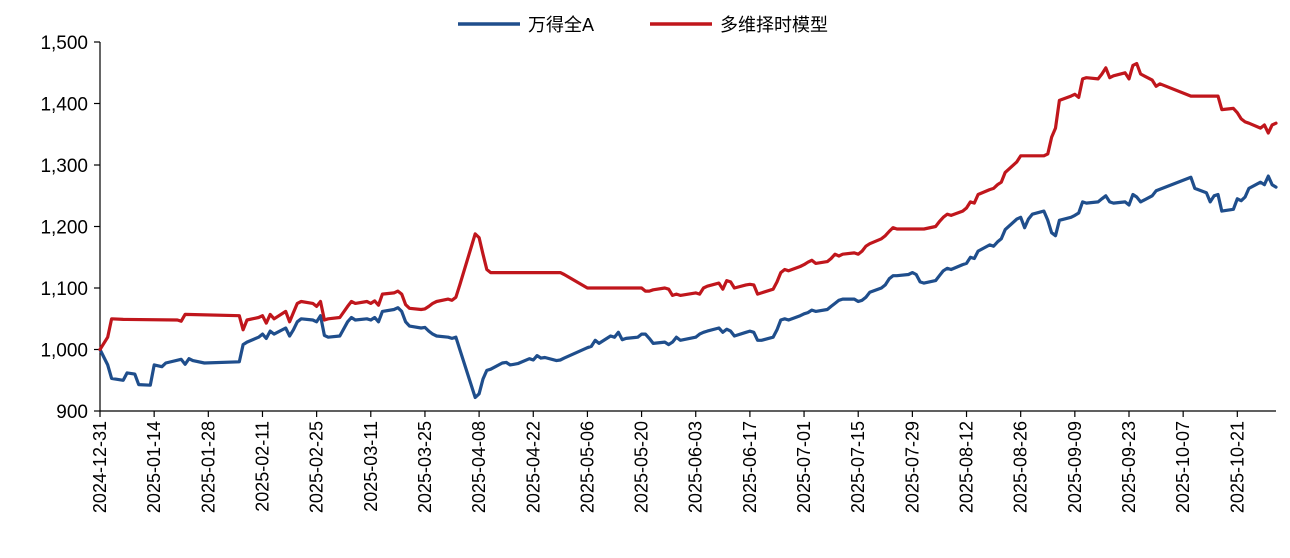 This screenshot has width=1290, height=558. I want to click on y-tick-label: 1,200, so click(64, 228).